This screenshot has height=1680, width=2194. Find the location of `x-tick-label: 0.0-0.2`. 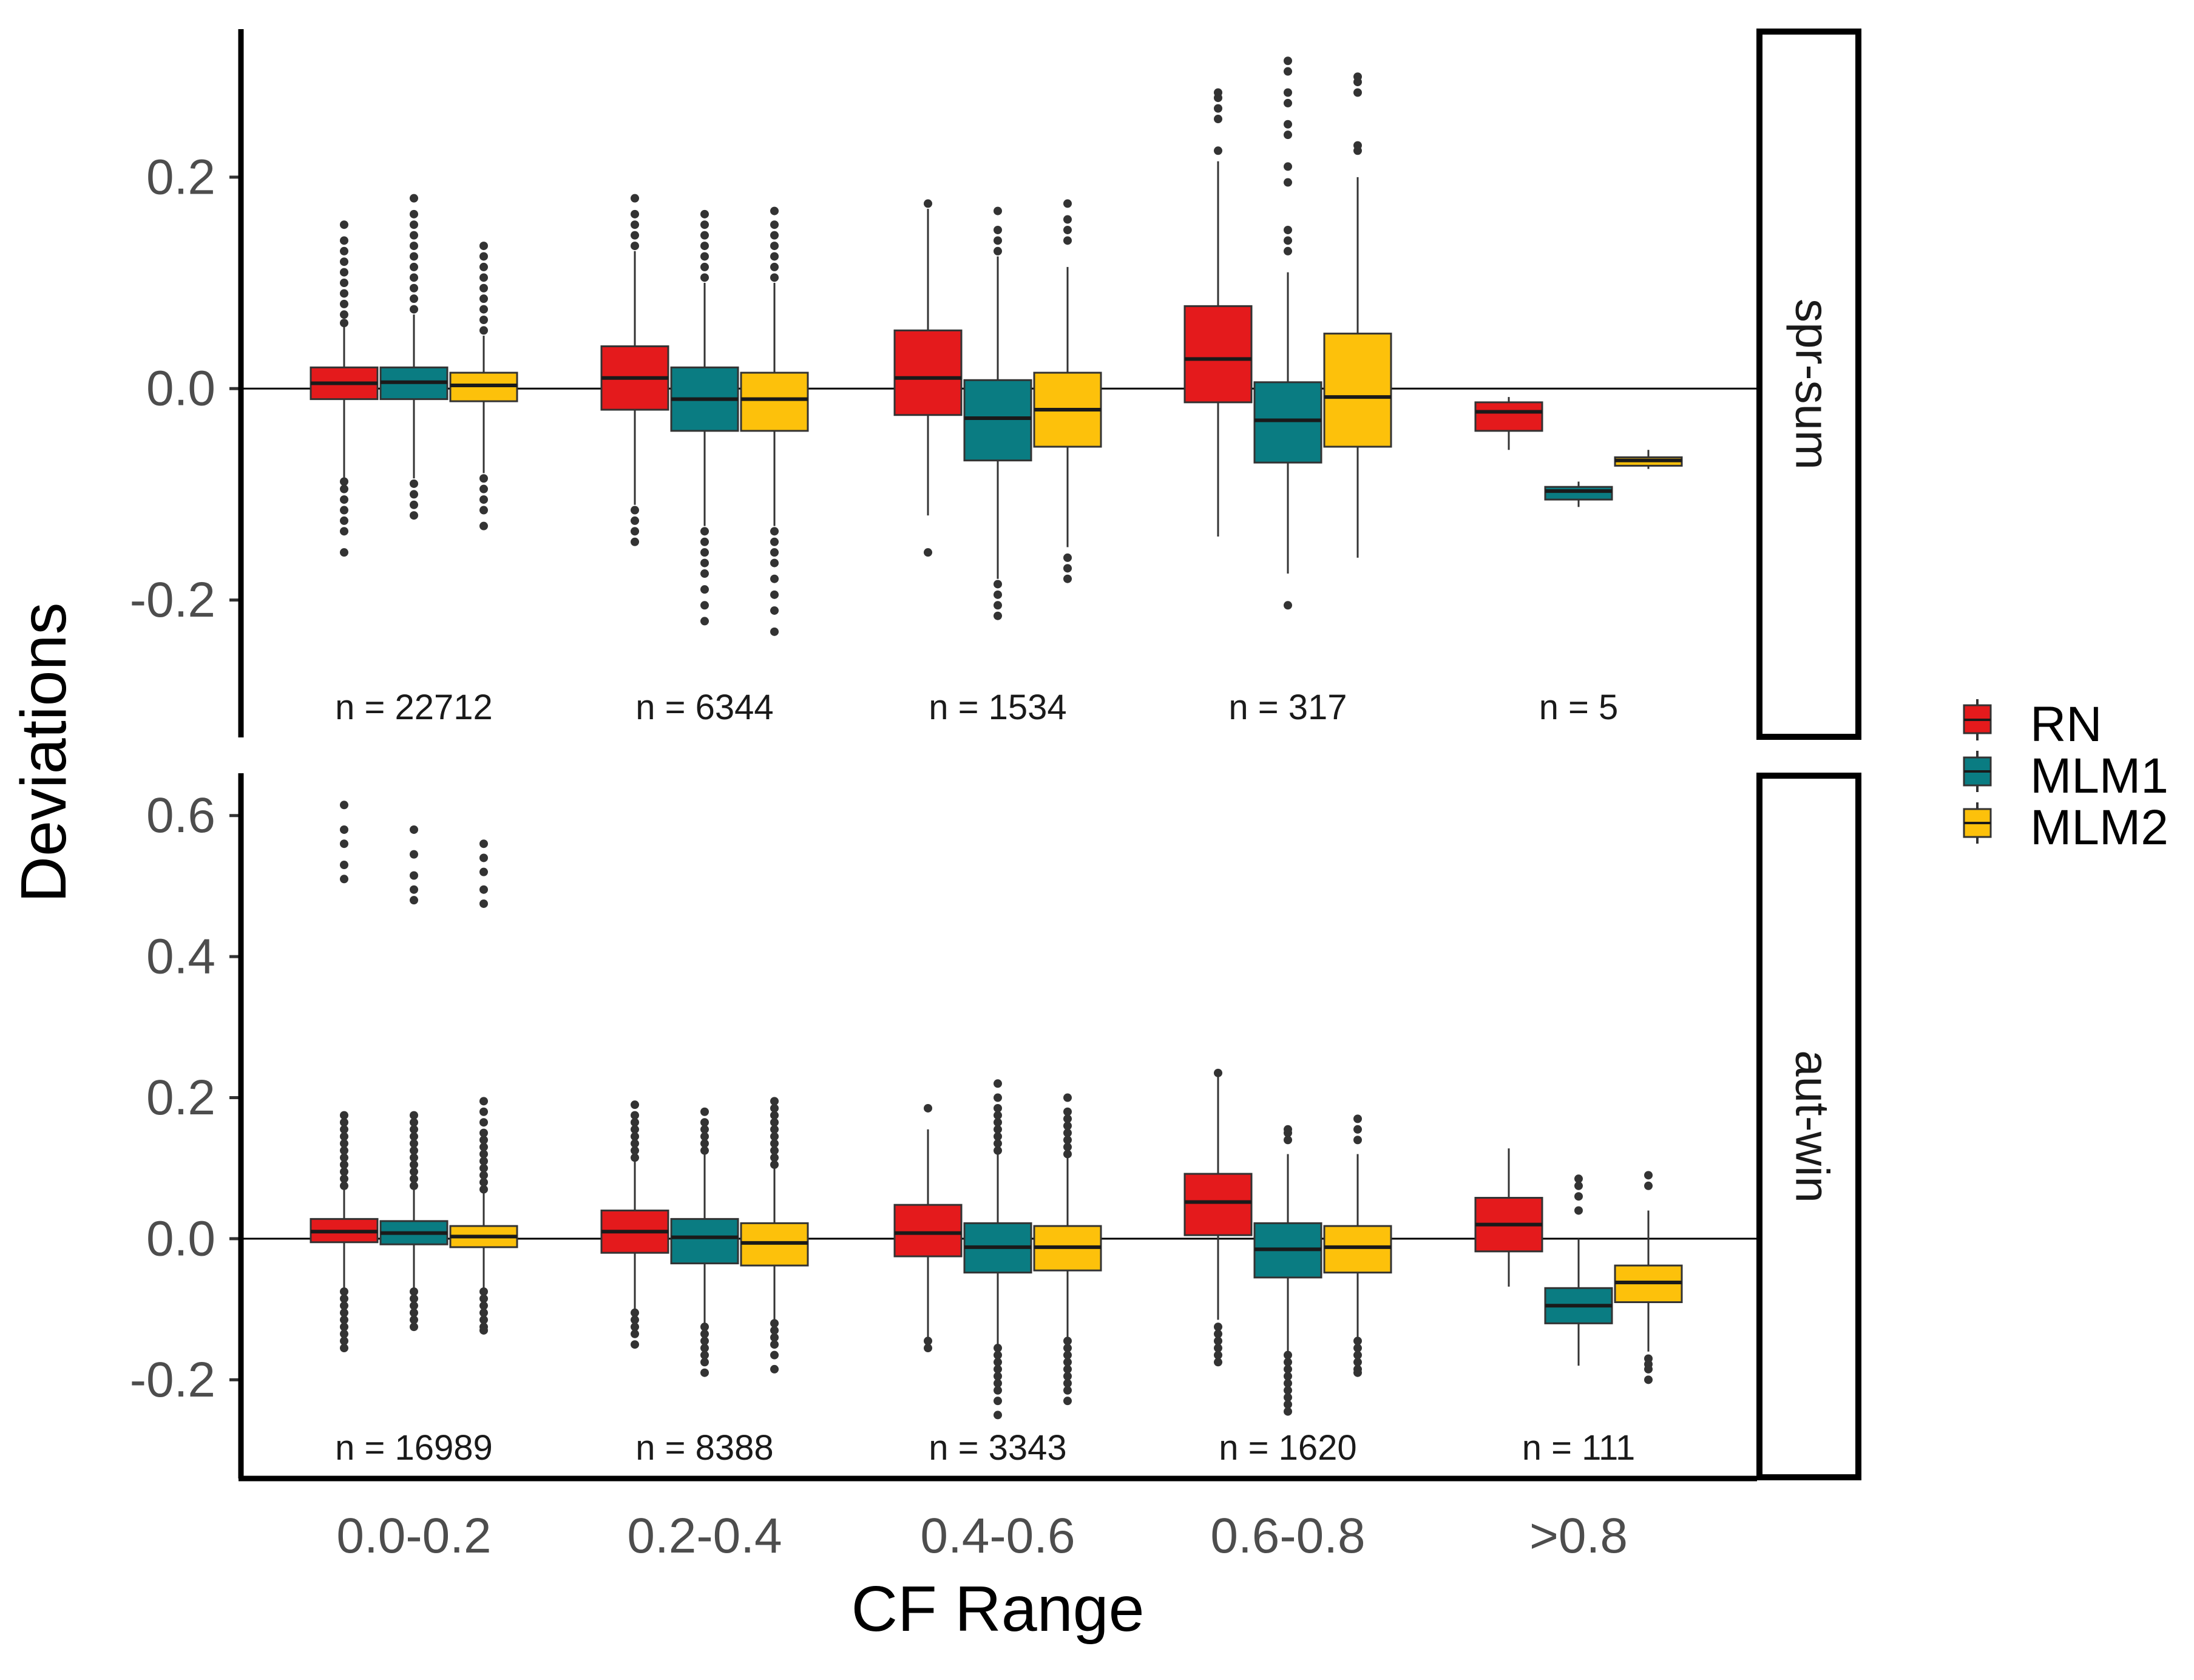

x-tick-label: 0.0-0.2 is located at coordinates (414, 1535).